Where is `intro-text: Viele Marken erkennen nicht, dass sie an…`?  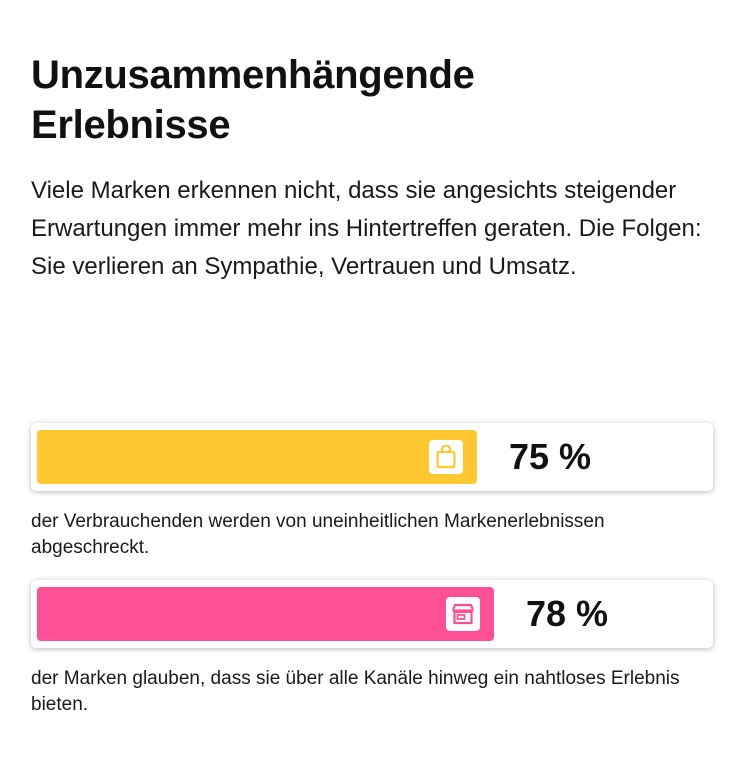 intro-text: Viele Marken erkennen nicht, dass sie an… is located at coordinates (366, 228).